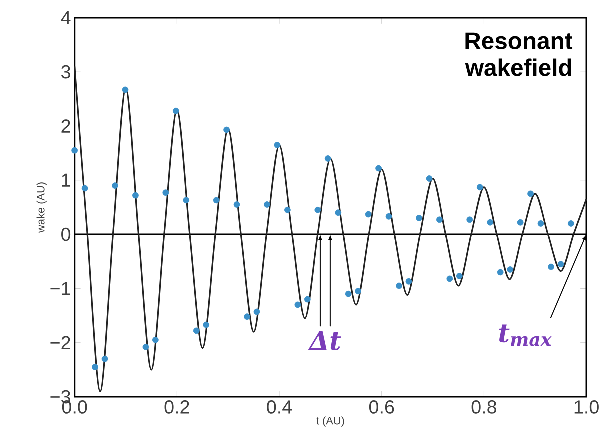 The height and width of the screenshot is (445, 603). Describe the element at coordinates (66, 72) in the screenshot. I see `y-tick-label: 3` at that location.